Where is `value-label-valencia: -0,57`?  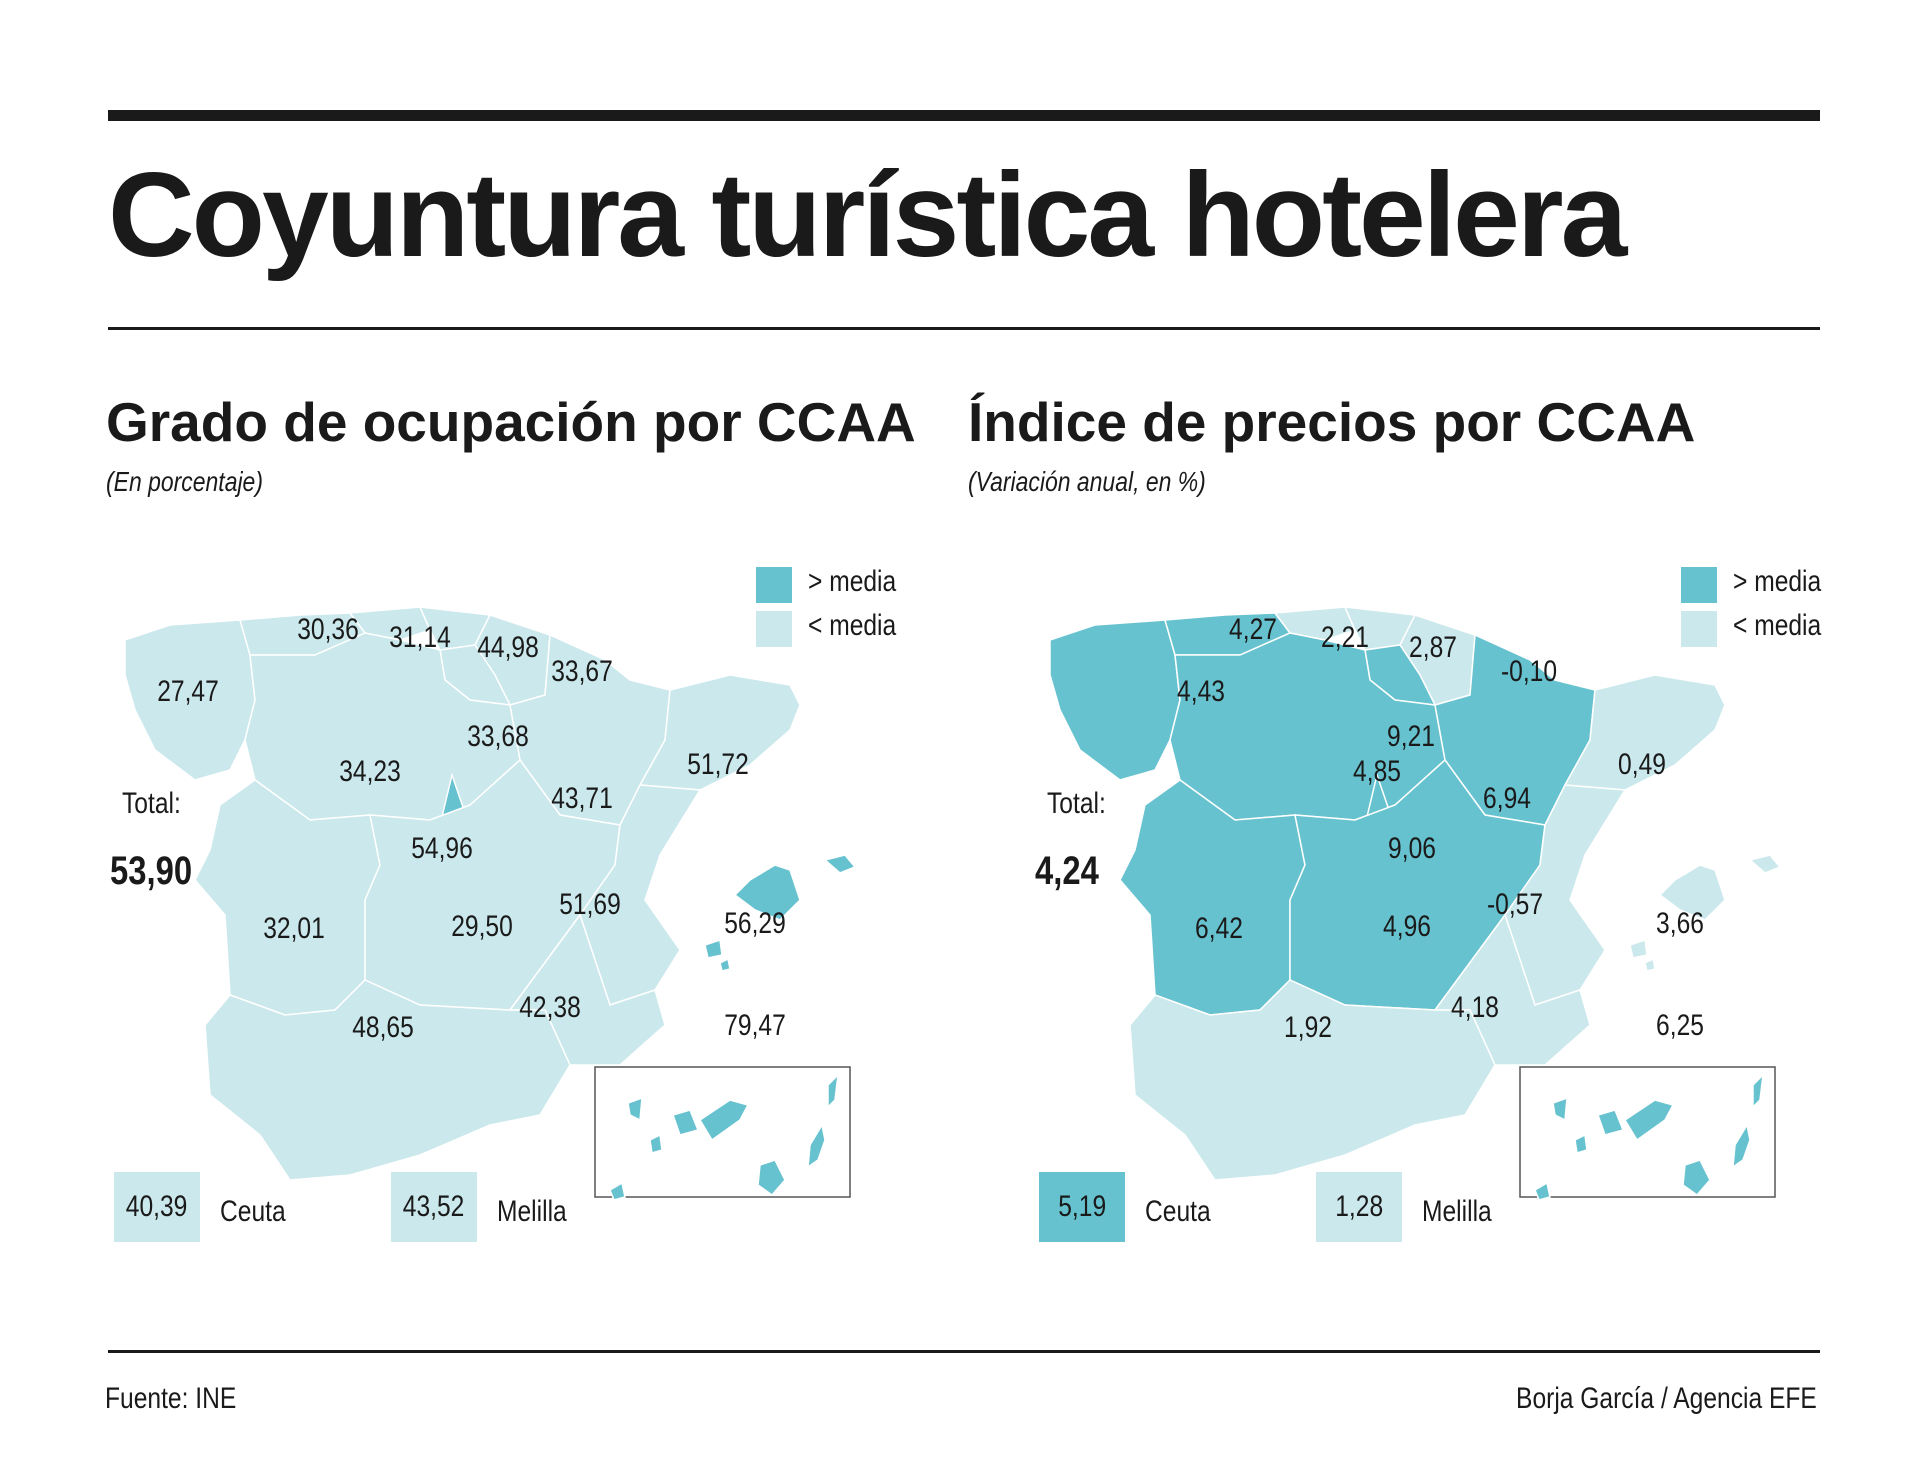 value-label-valencia: -0,57 is located at coordinates (1515, 904).